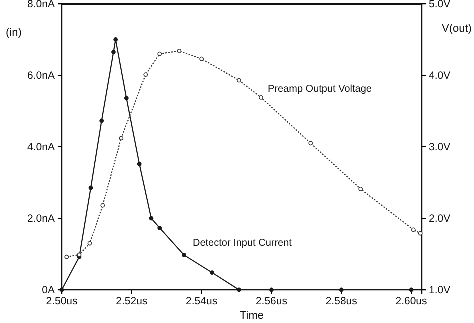 The height and width of the screenshot is (323, 474). What do you see at coordinates (48, 290) in the screenshot?
I see `y-tick-label: 0A` at bounding box center [48, 290].